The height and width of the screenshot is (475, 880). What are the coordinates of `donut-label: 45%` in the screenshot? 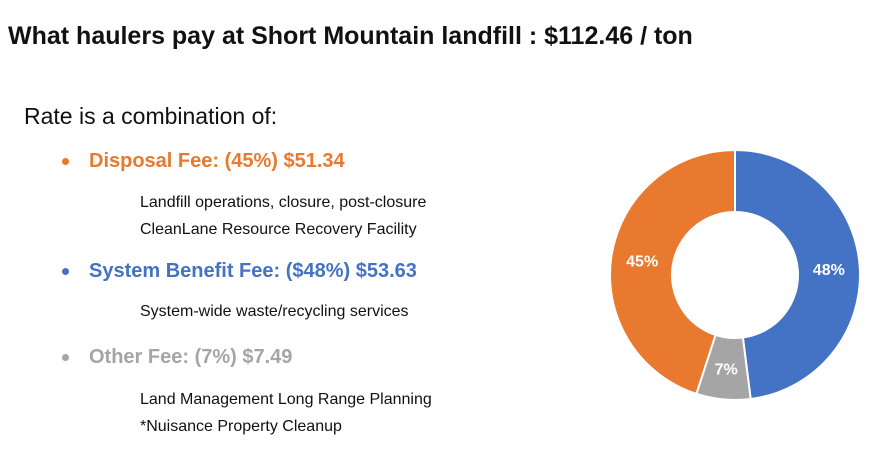 It's located at (642, 261).